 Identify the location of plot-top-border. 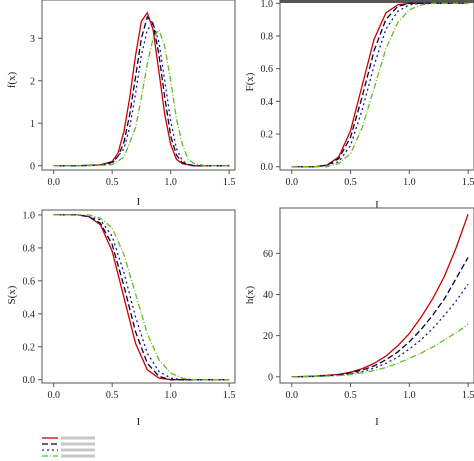
(377, 1).